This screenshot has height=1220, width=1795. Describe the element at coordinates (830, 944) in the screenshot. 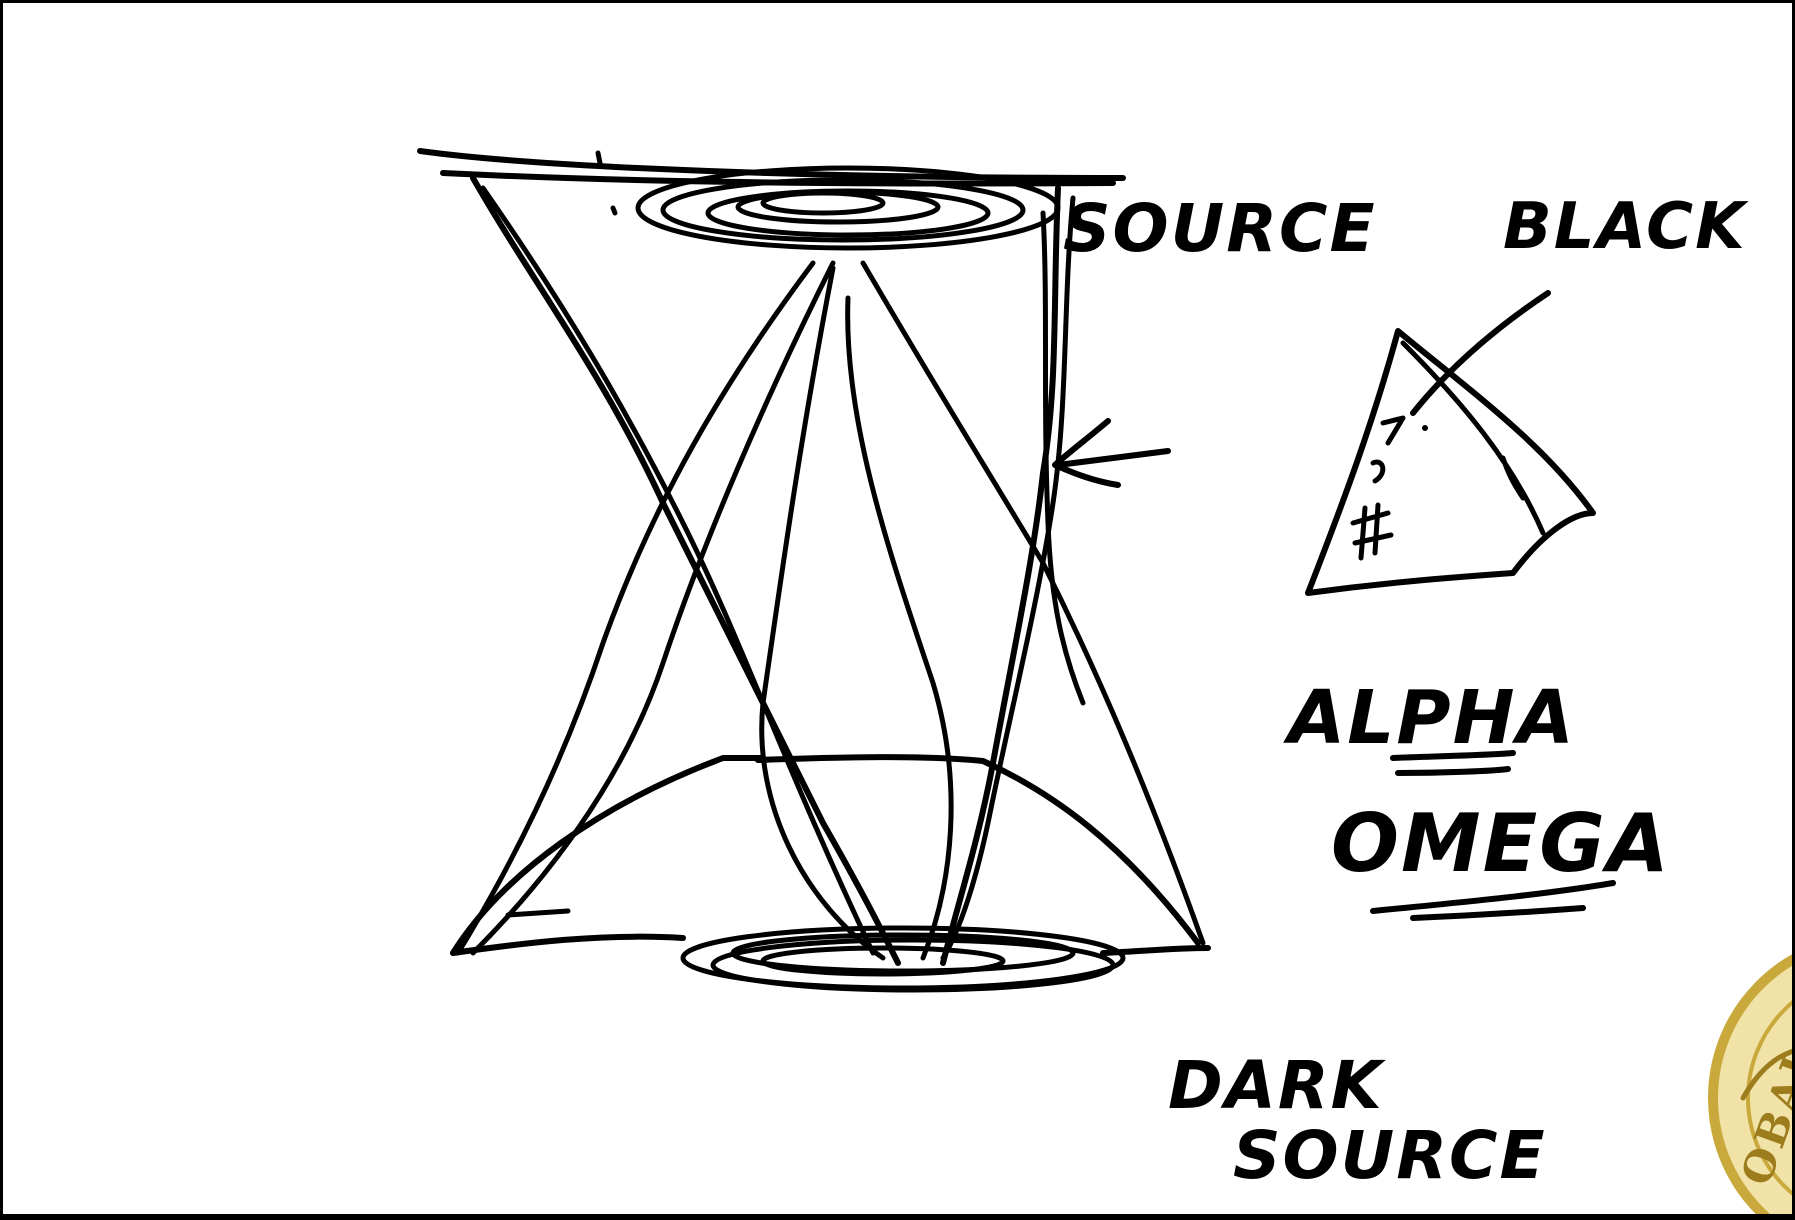

I see `bottom-base-floor` at that location.